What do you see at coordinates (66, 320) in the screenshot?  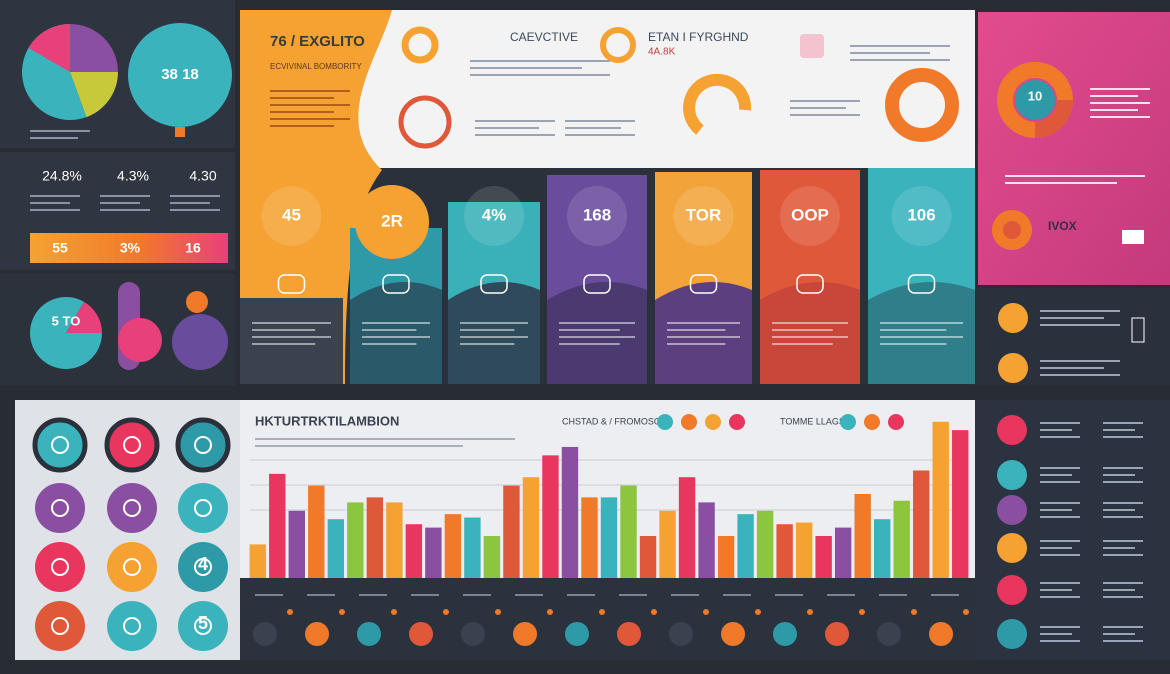 I see `pie-label: 5 TO` at bounding box center [66, 320].